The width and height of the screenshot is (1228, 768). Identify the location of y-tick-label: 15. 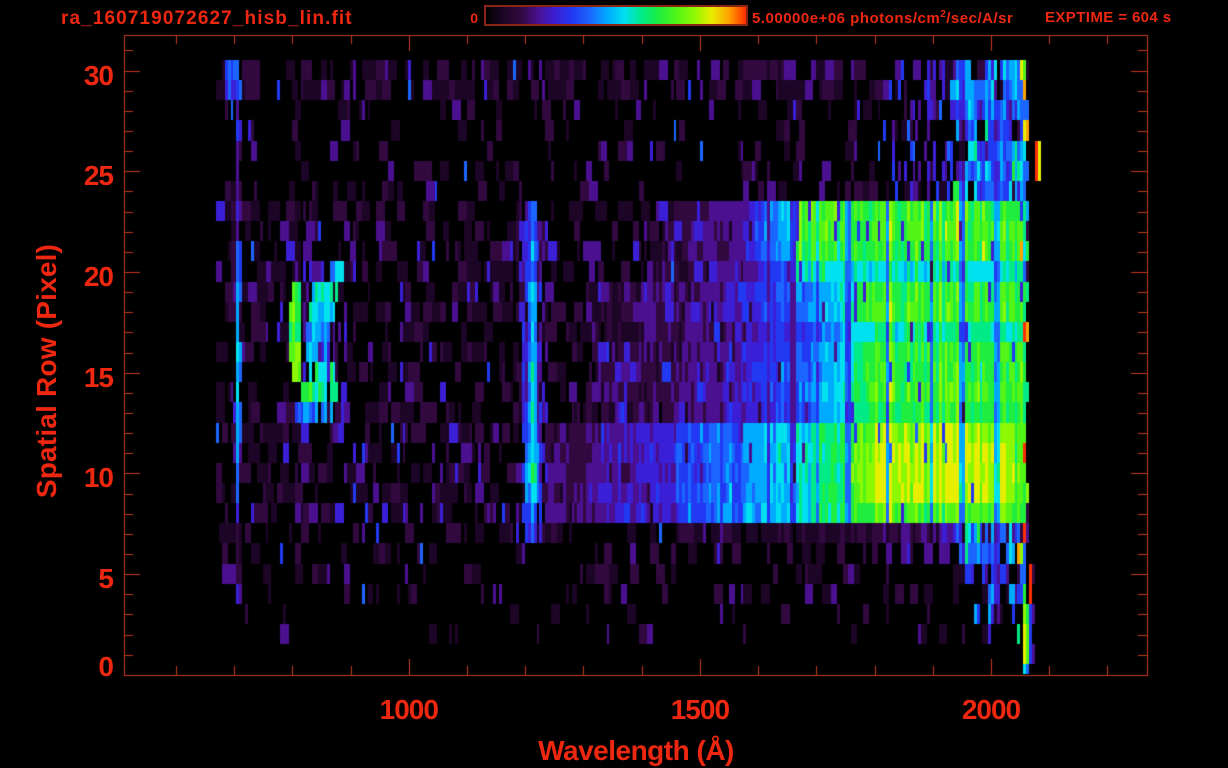
(98, 377).